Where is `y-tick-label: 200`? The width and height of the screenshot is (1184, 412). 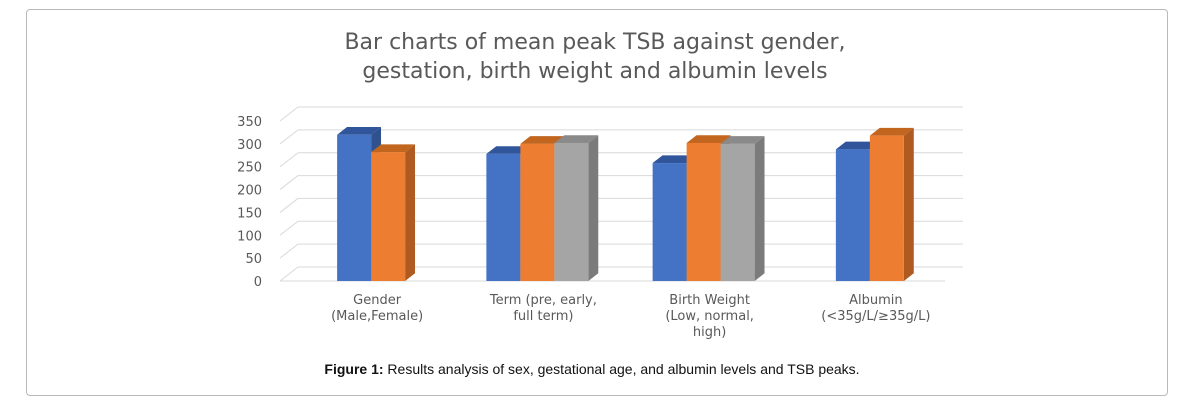 y-tick-label: 200 is located at coordinates (249, 191).